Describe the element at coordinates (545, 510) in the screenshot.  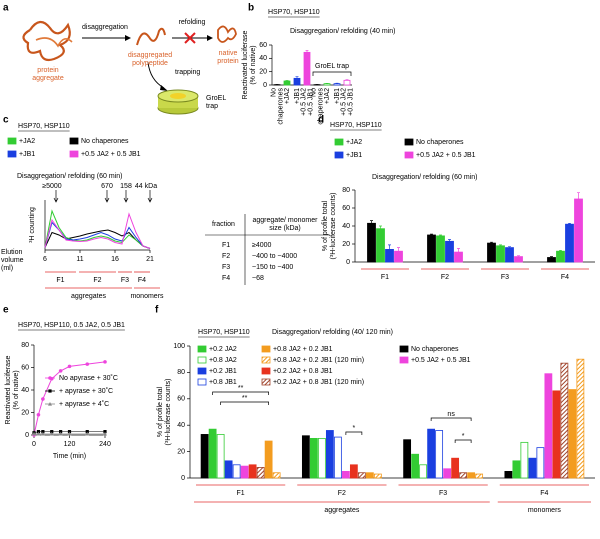
I see `group-label: monomers` at that location.